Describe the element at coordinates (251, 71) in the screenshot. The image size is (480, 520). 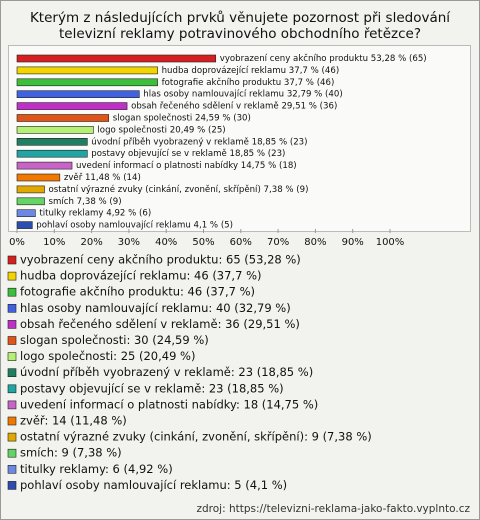
I see `bar-label: hudba doprovázející reklamu 37,7 % (46)` at that location.